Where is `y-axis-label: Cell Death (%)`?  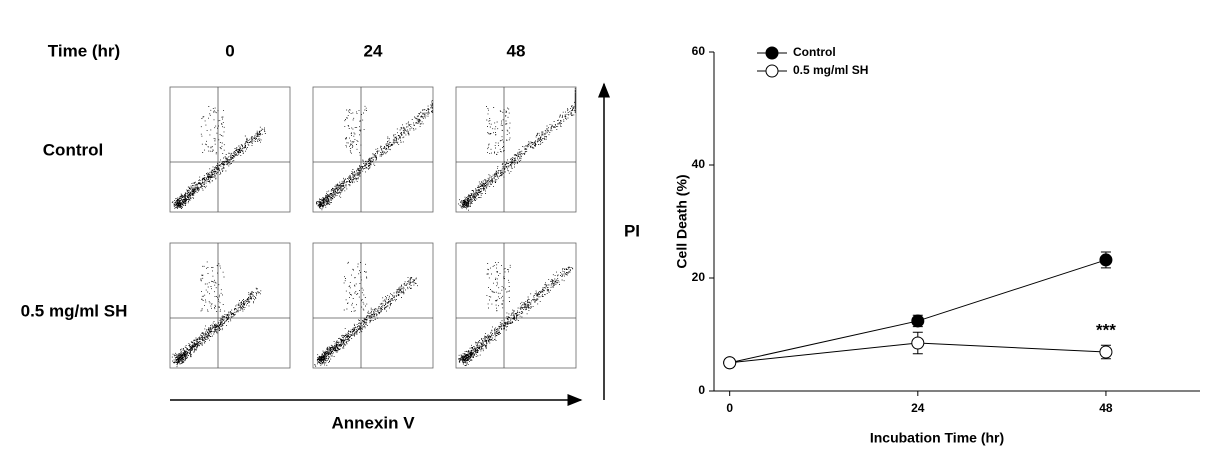
y-axis-label: Cell Death (%) is located at coordinates (682, 221).